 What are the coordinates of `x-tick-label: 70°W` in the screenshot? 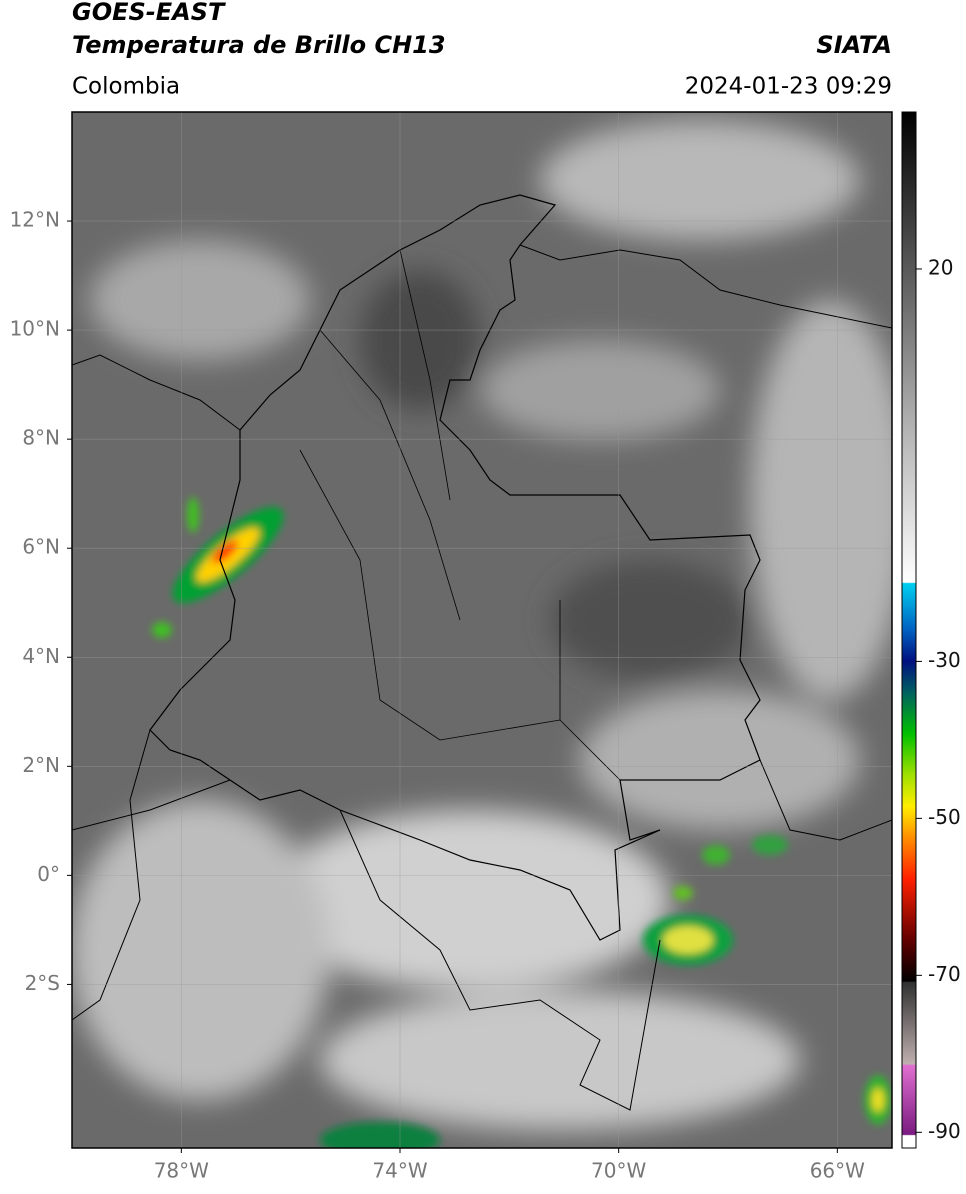 It's located at (618, 1171).